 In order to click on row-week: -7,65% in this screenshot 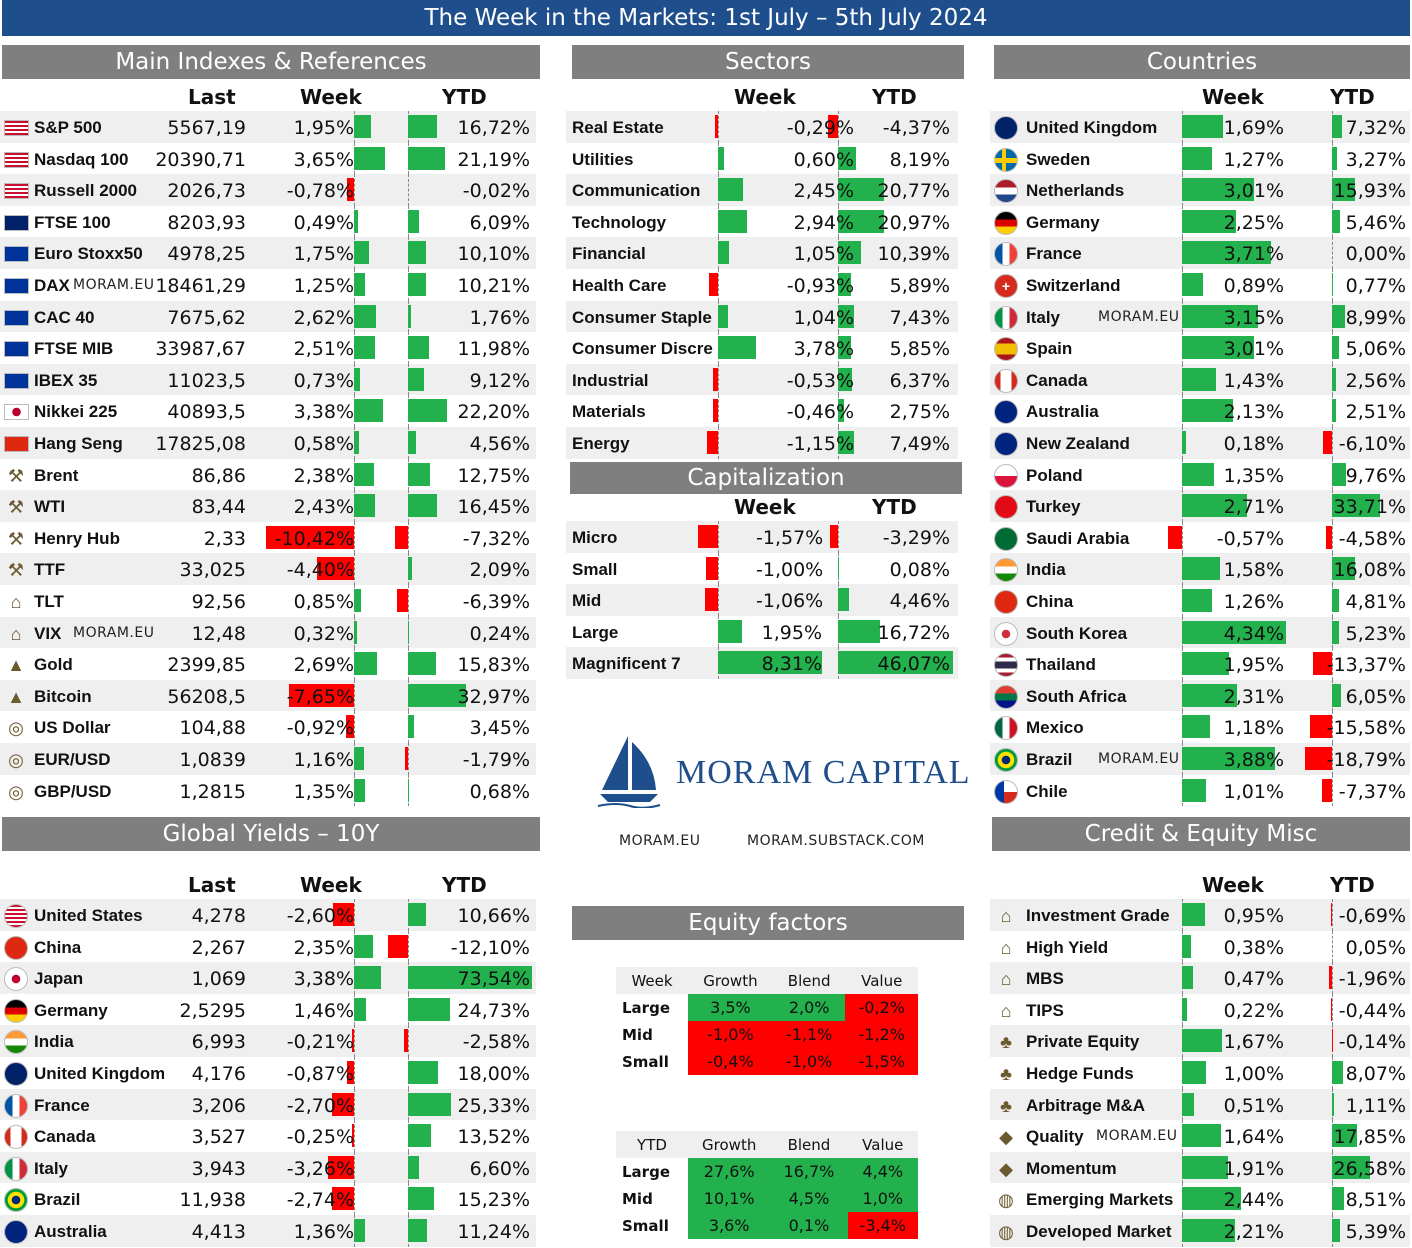, I will do `click(320, 696)`.